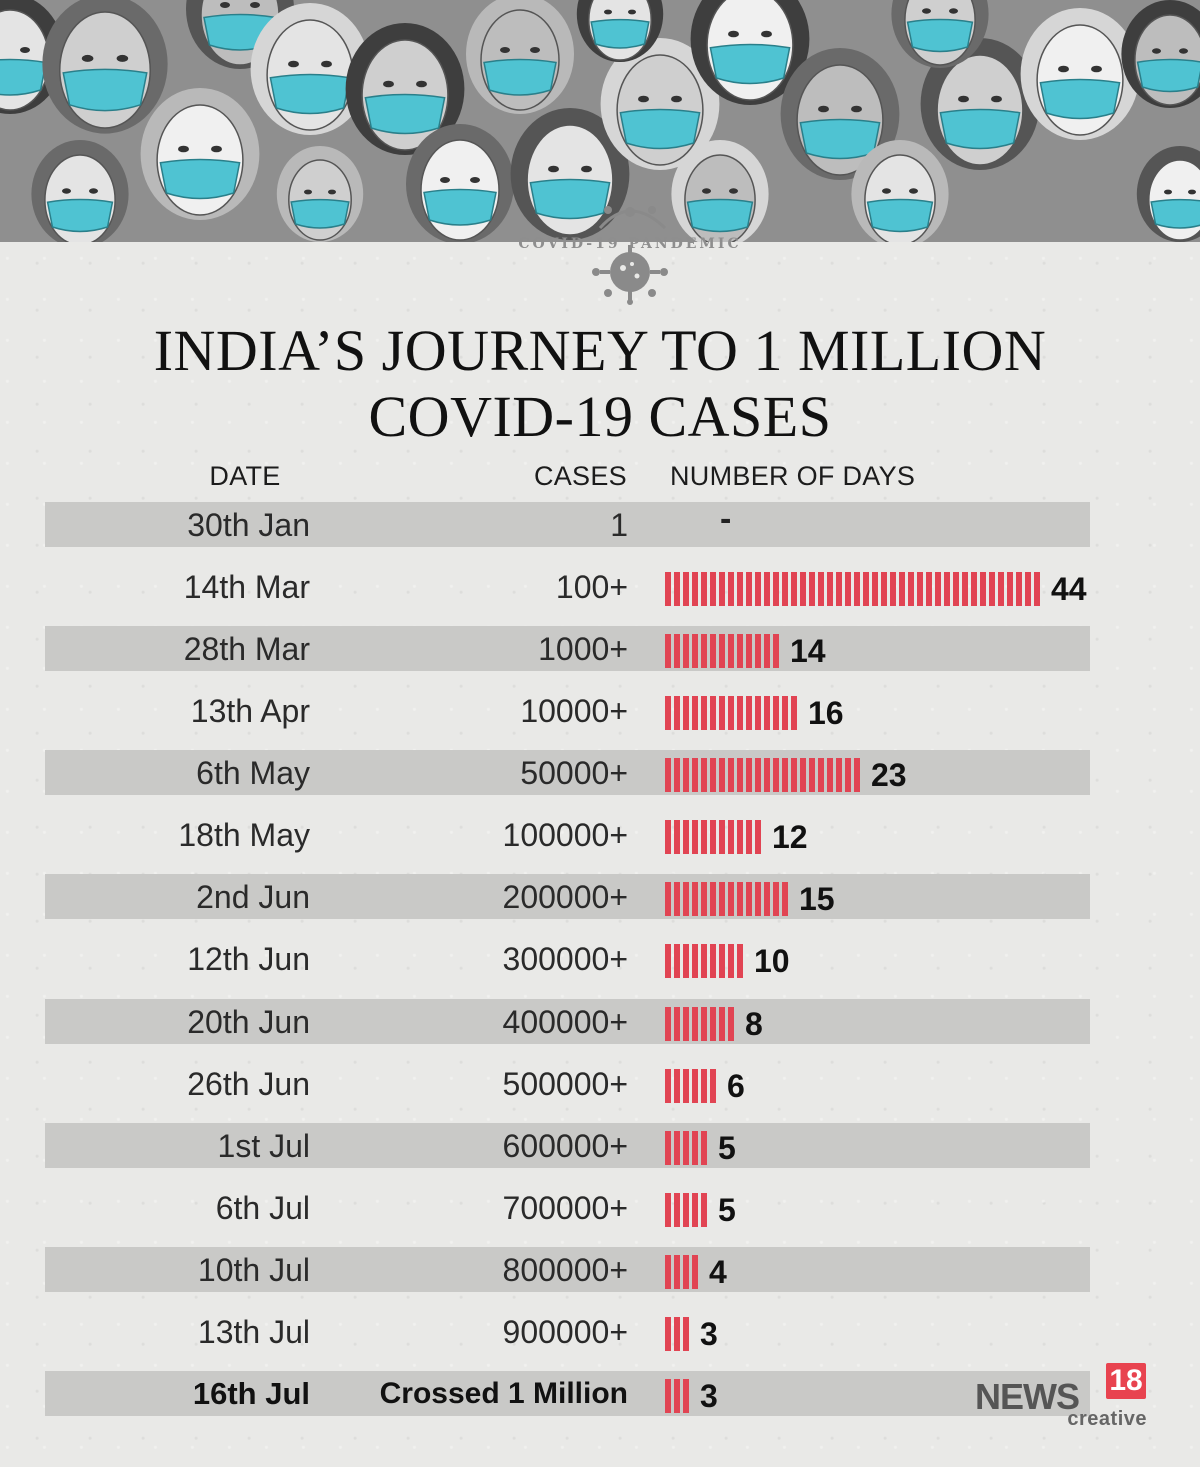 The height and width of the screenshot is (1467, 1200). Describe the element at coordinates (726, 519) in the screenshot. I see `no-value-dash: -` at that location.